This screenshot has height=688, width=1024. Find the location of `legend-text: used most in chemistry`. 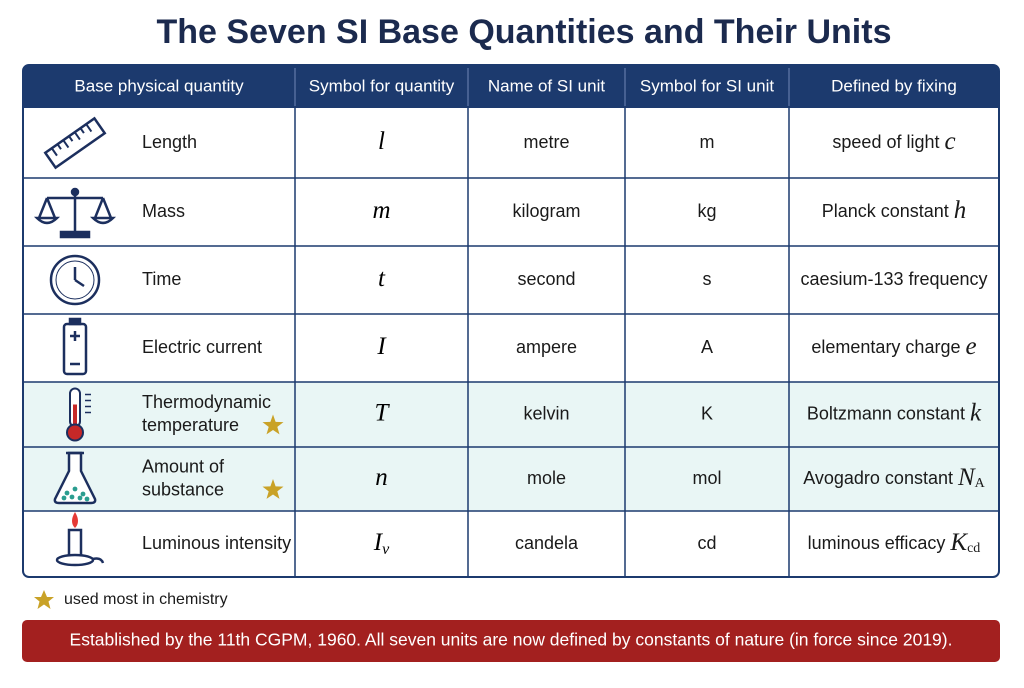

legend-text: used most in chemistry is located at coordinates (146, 599).